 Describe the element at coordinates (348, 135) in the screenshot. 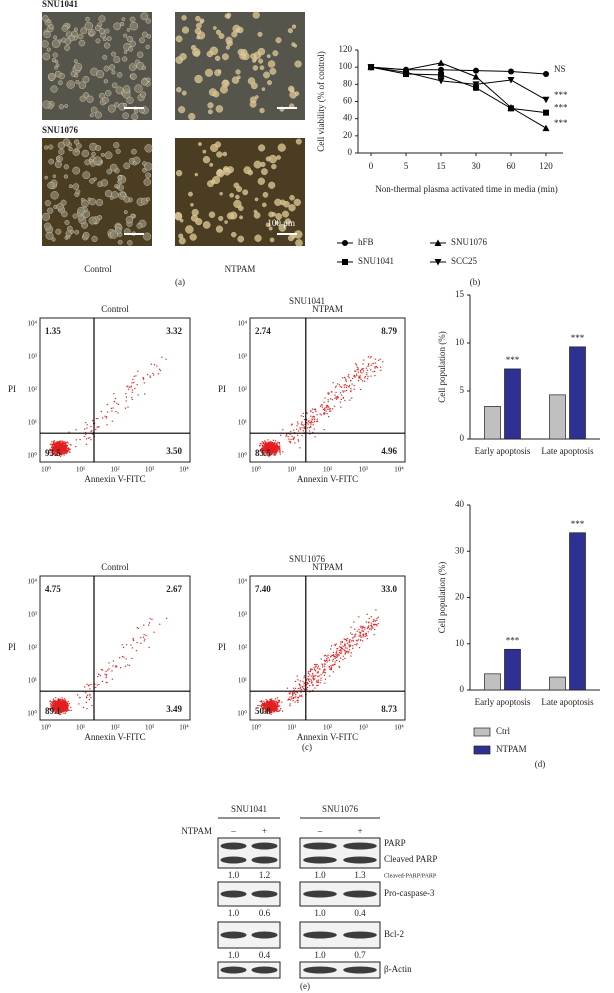

I see `y-tick-label: 20` at that location.